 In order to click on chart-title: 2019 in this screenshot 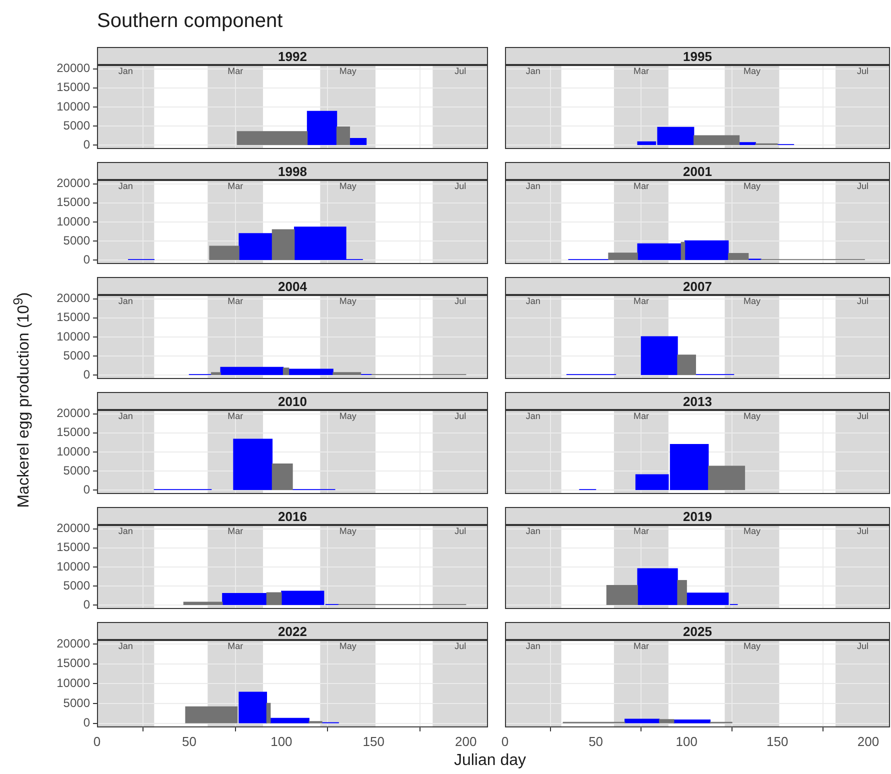, I will do `click(697, 516)`.